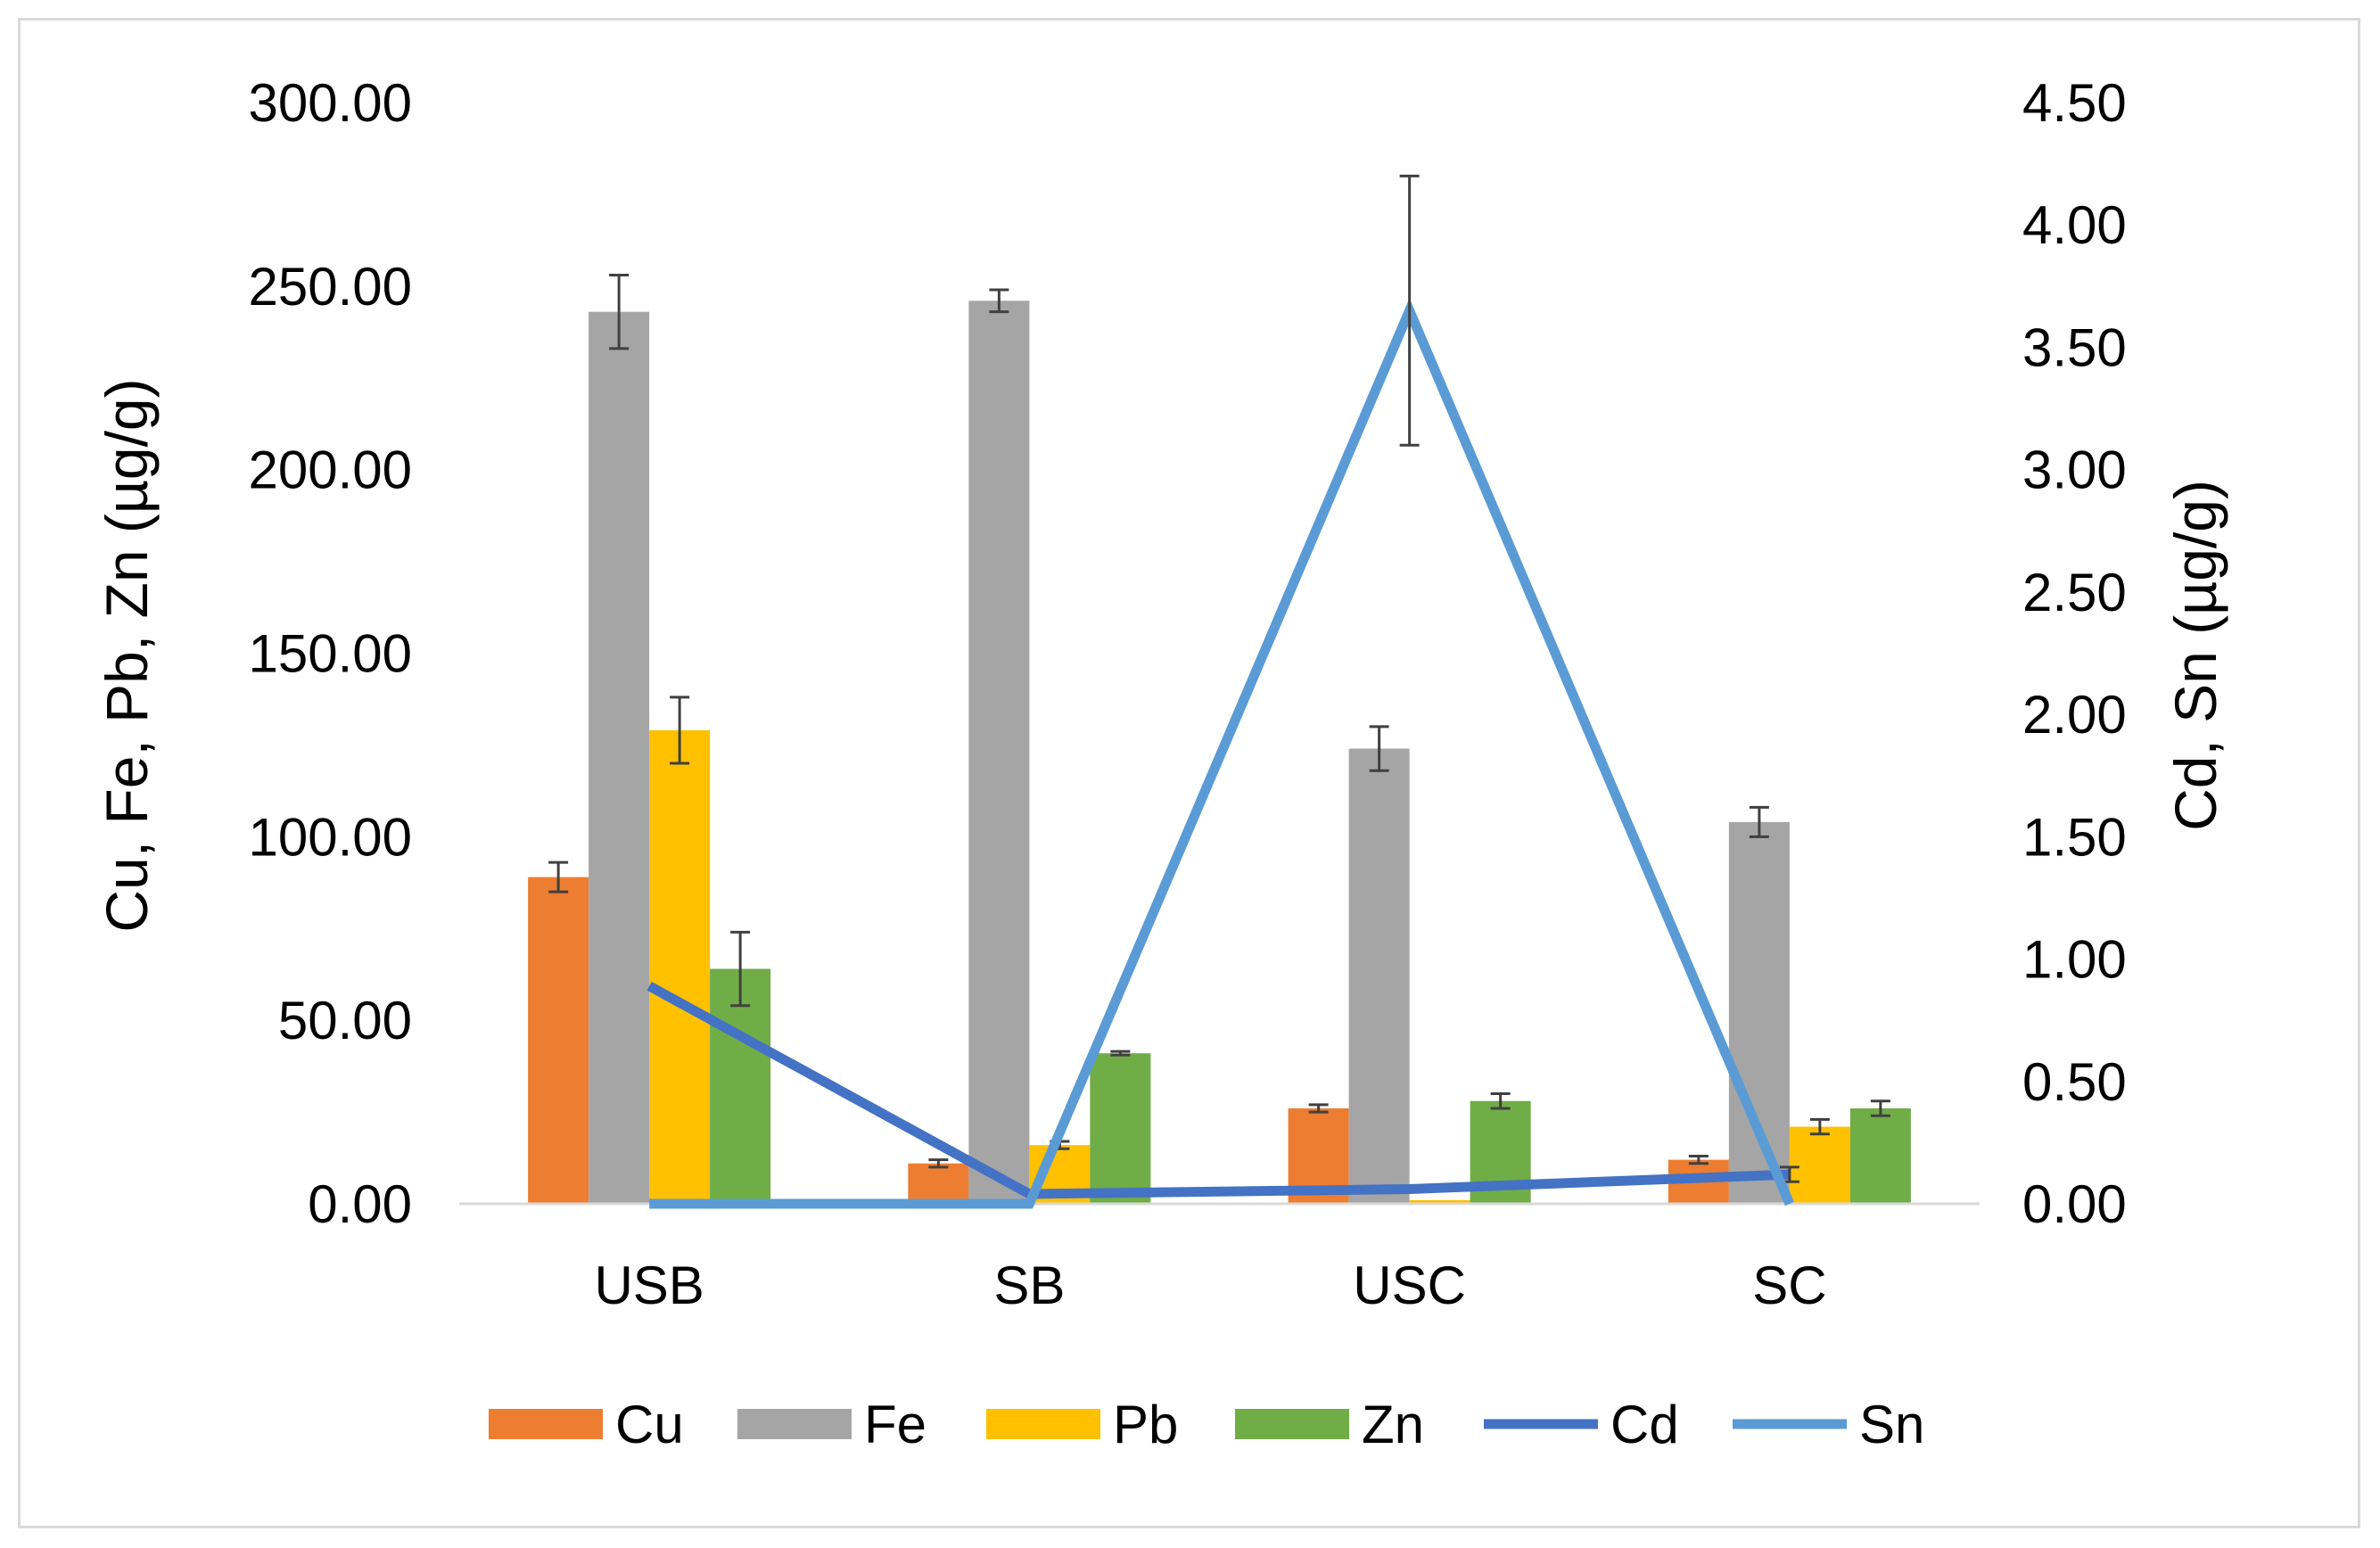 This screenshot has height=1548, width=2380. What do you see at coordinates (330, 103) in the screenshot?
I see `left-tick-label: 300.00` at bounding box center [330, 103].